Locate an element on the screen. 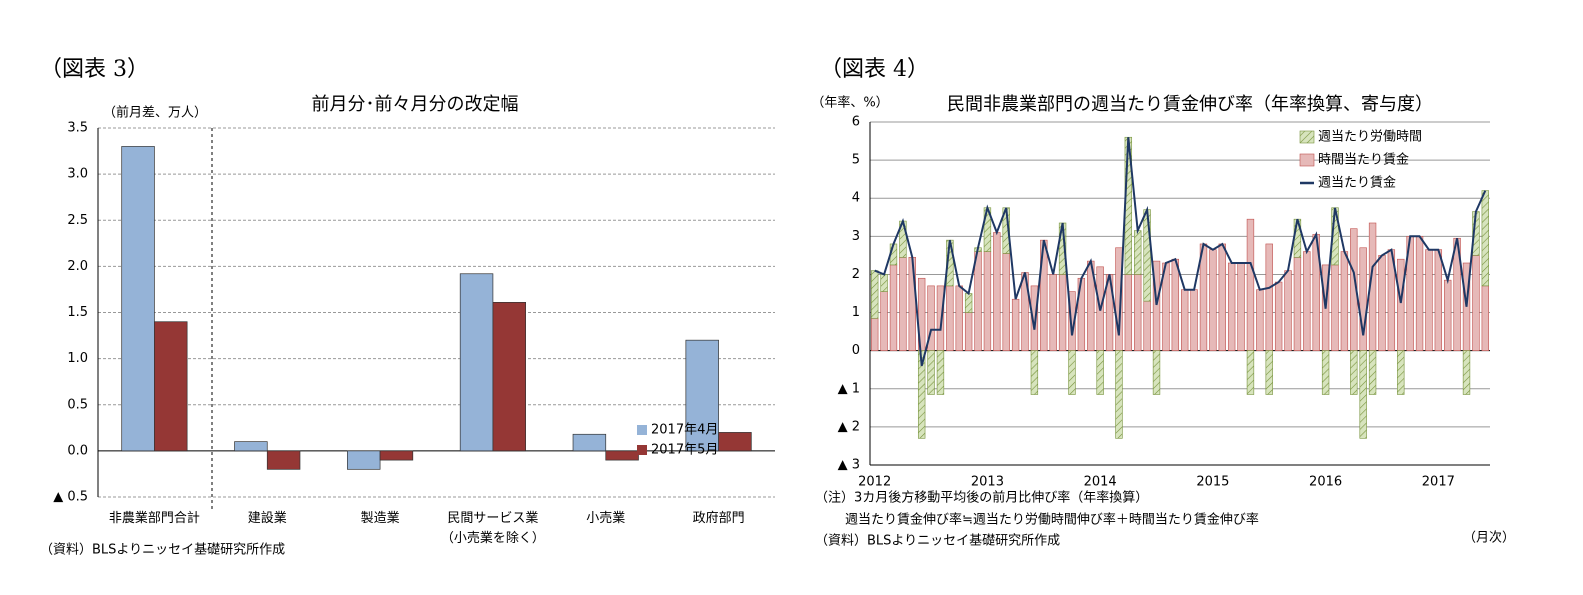 The width and height of the screenshot is (1583, 595). y-tick-label: 0.5 is located at coordinates (77, 404).